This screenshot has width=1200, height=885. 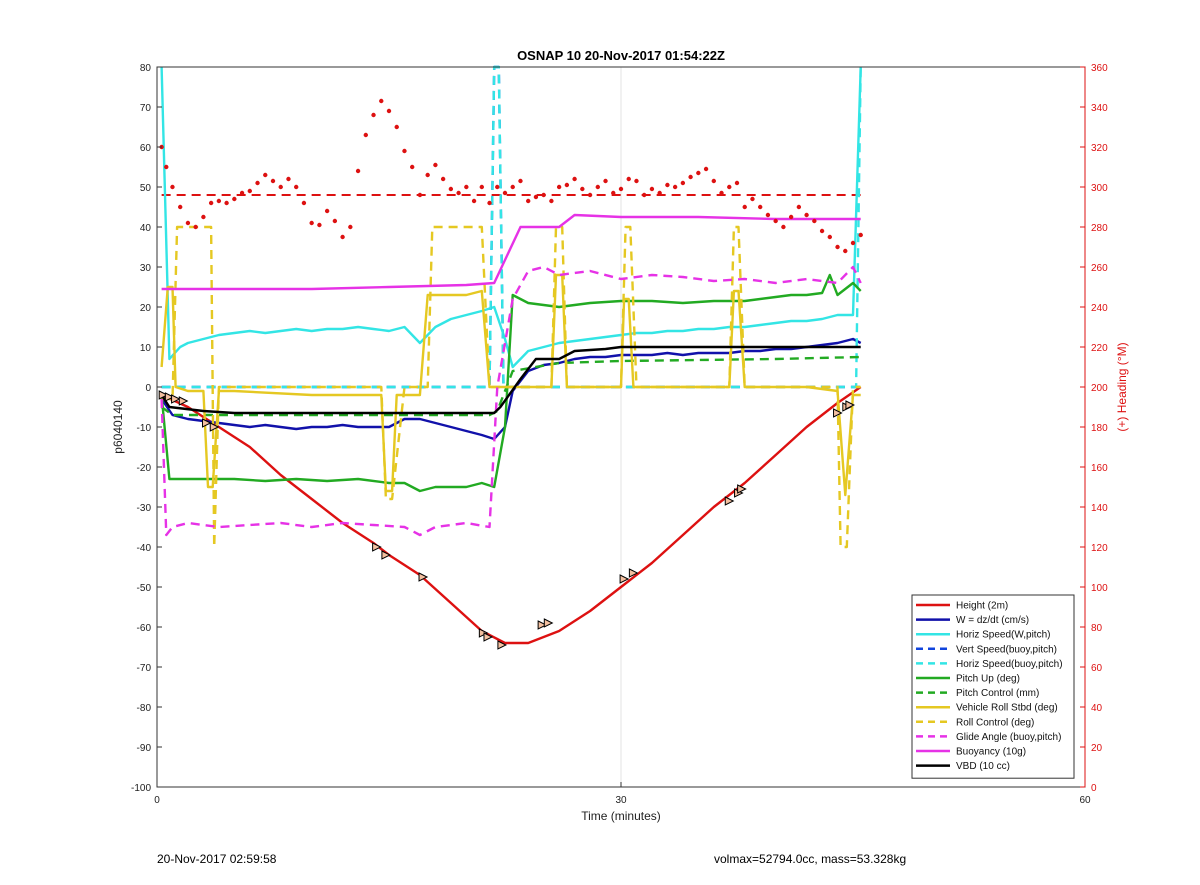 I want to click on y2-tick-label: 240, so click(x=1099, y=308).